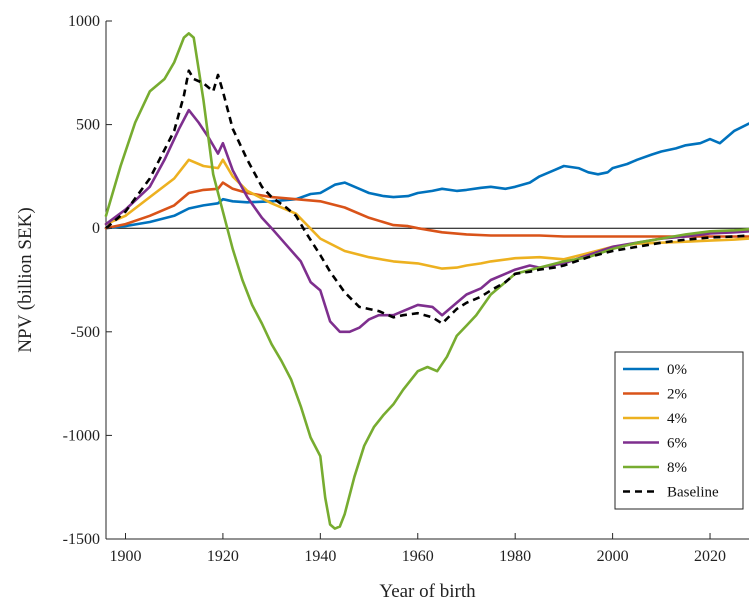 Image resolution: width=749 pixels, height=602 pixels. I want to click on x-axis-ticks: 1900 1920 1940 1960 1980 2000 2020, so click(417, 549).